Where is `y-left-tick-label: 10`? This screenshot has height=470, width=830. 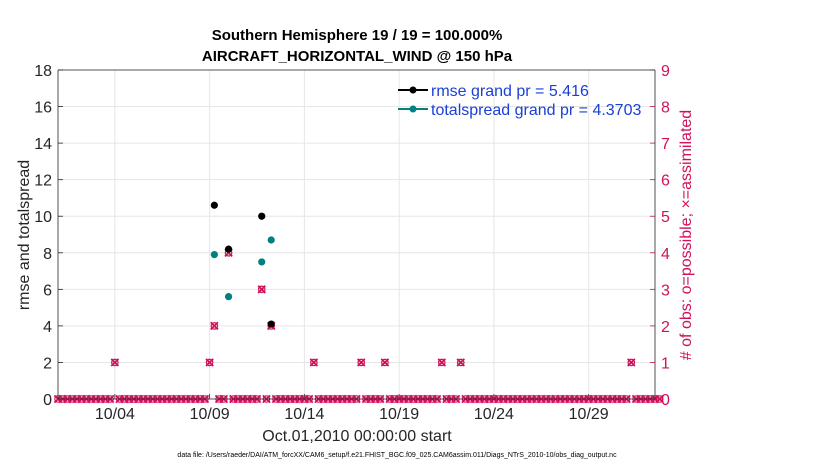
y-left-tick-label: 10 is located at coordinates (43, 217).